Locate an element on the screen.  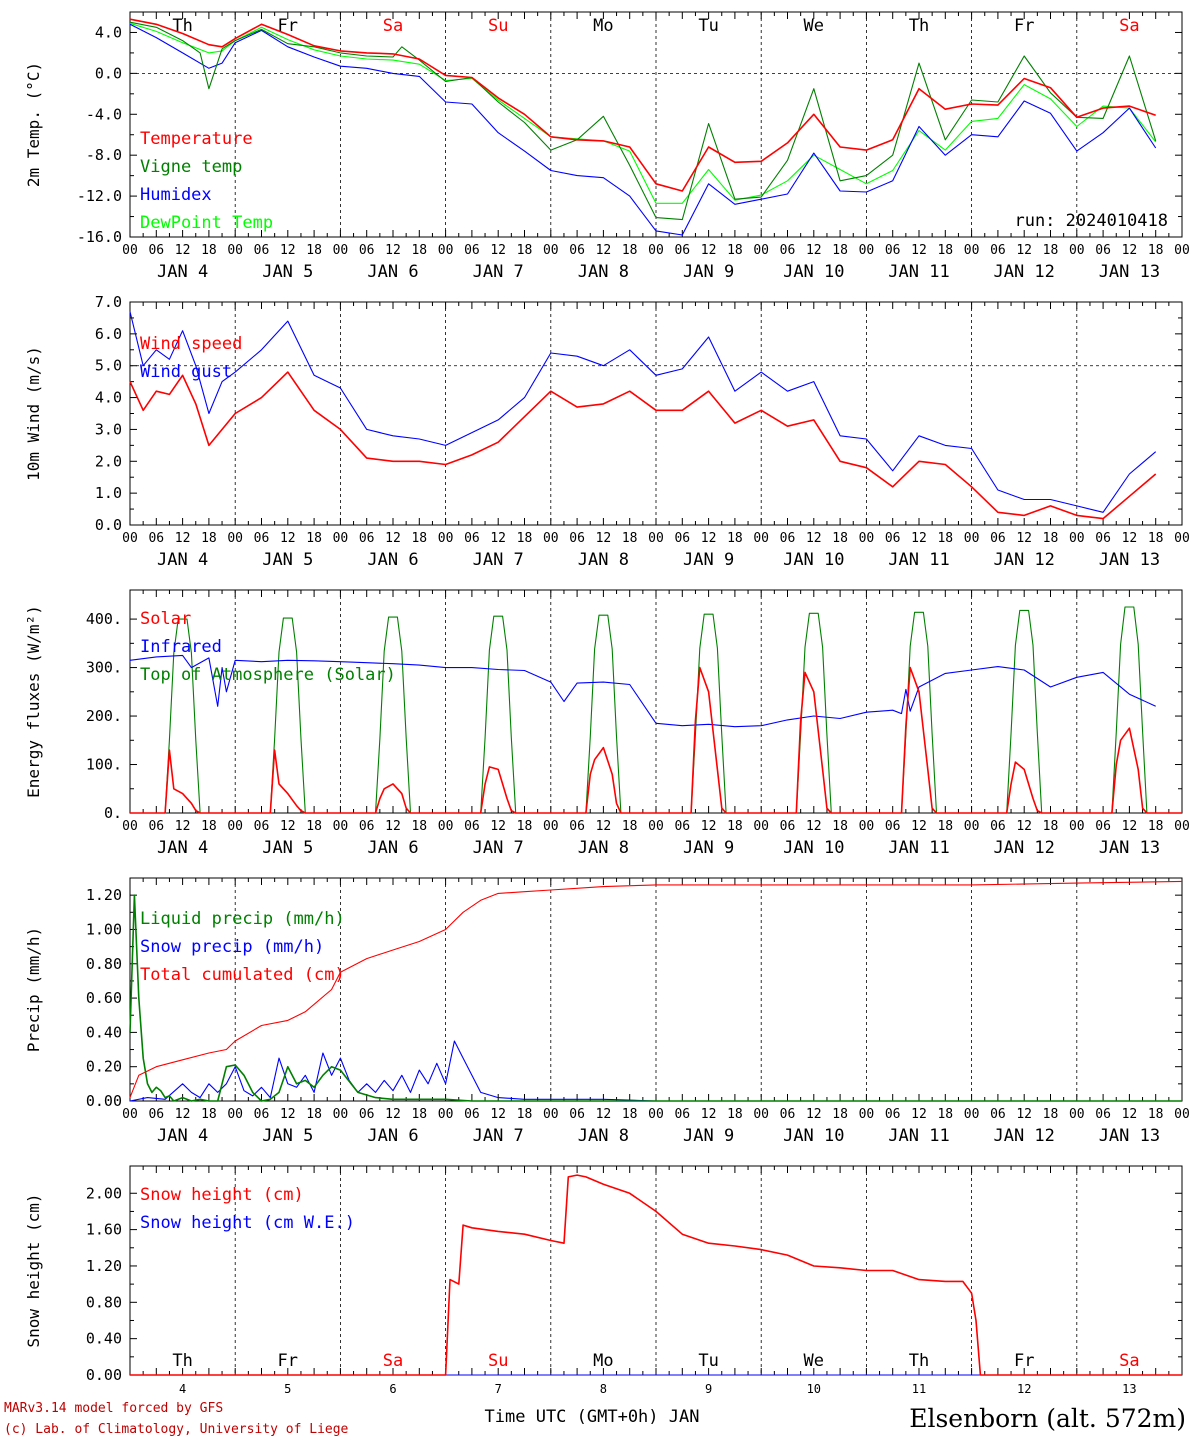
series-line-infrared is located at coordinates (642, 691).